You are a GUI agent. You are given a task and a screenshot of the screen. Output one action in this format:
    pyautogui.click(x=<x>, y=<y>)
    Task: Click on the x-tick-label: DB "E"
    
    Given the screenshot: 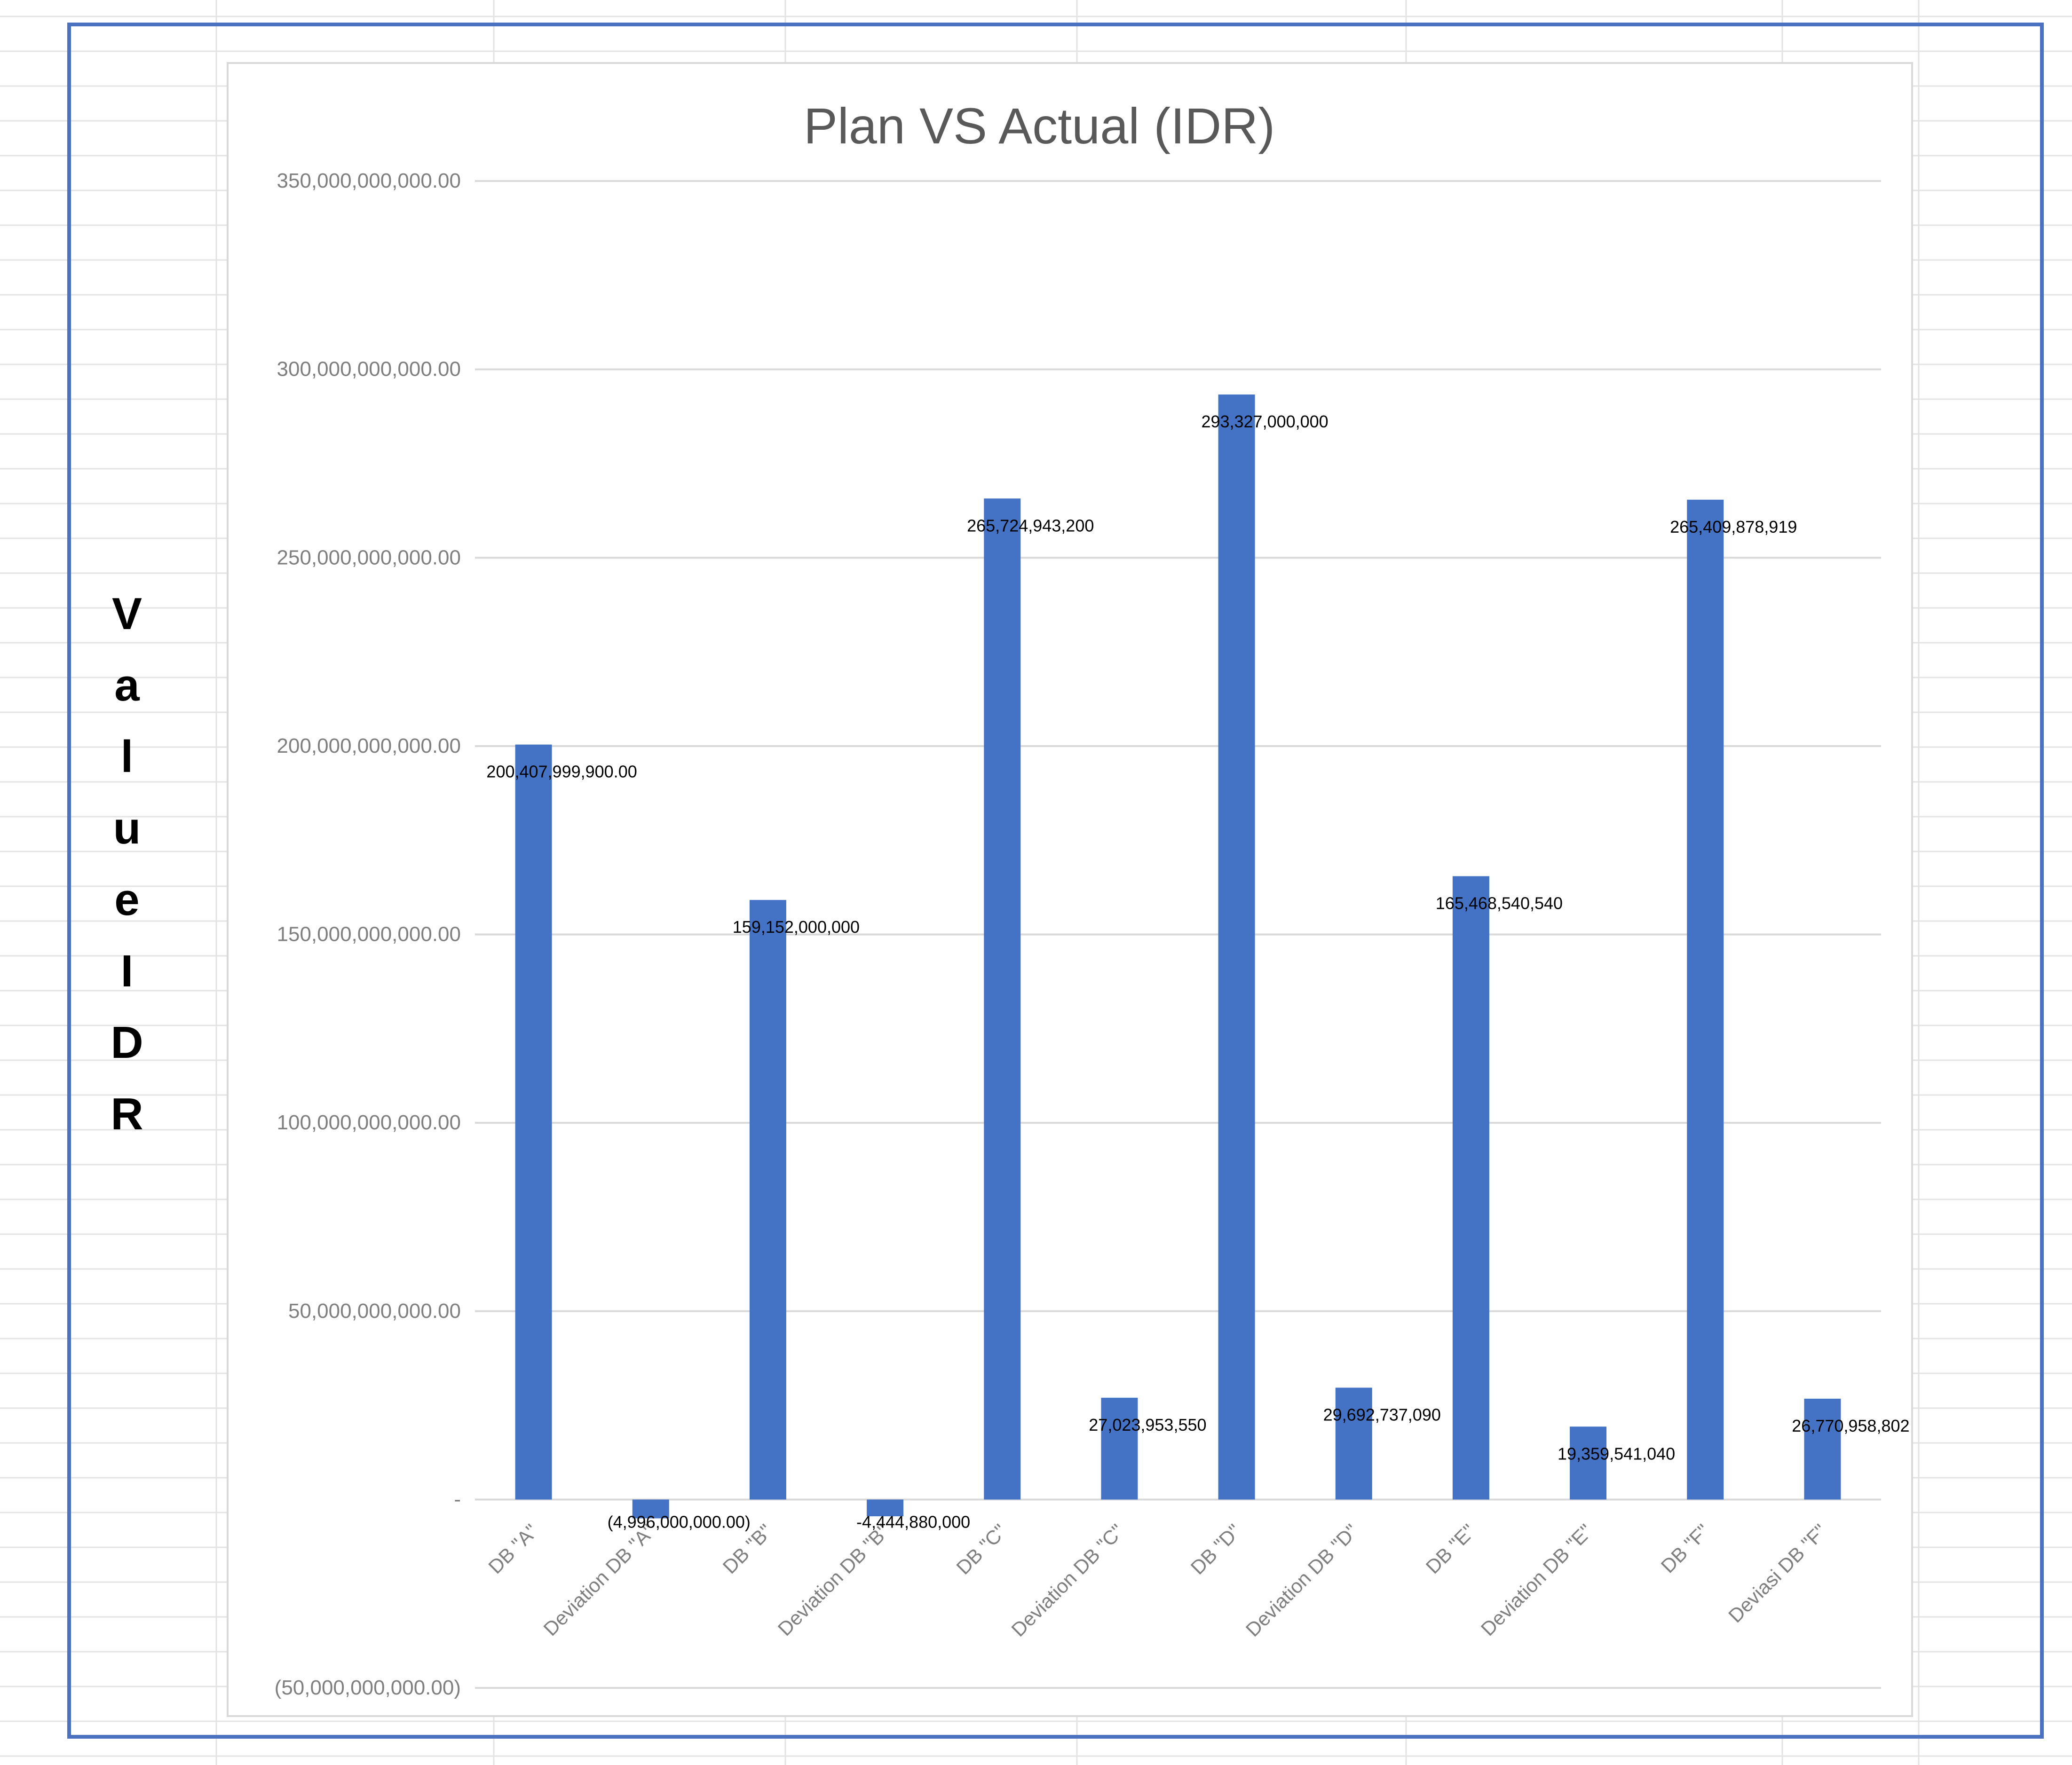 What is the action you would take?
    pyautogui.click(x=1451, y=1549)
    